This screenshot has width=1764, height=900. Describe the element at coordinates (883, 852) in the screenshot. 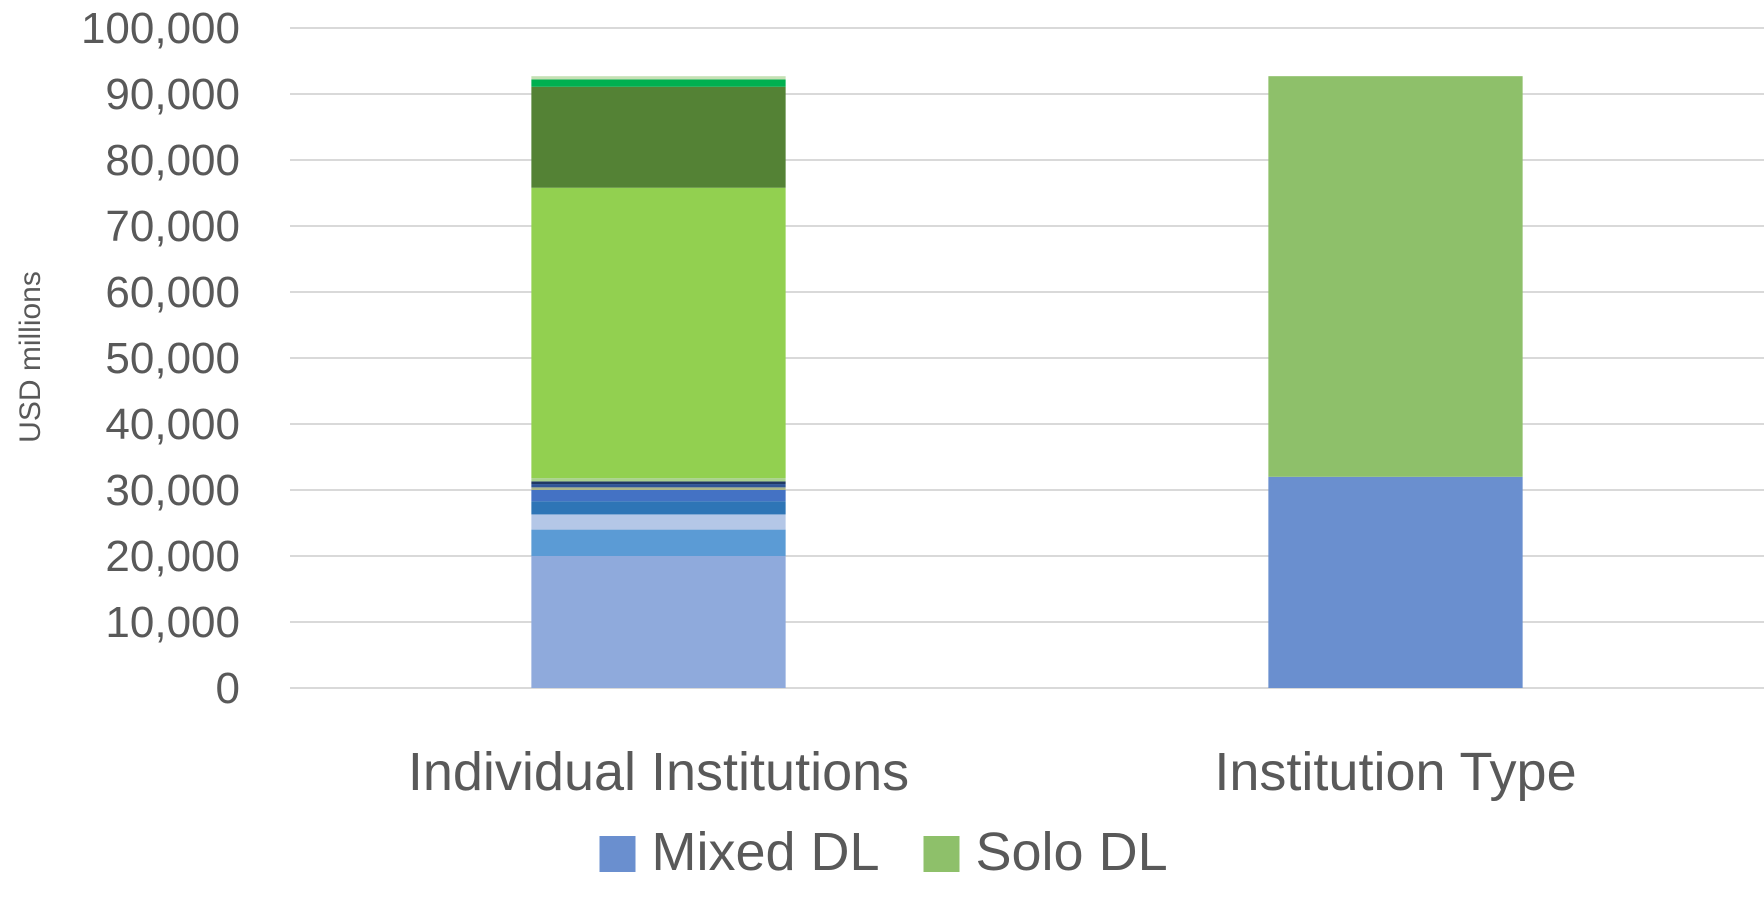

I see `legend: Mixed DL Solo DL` at that location.